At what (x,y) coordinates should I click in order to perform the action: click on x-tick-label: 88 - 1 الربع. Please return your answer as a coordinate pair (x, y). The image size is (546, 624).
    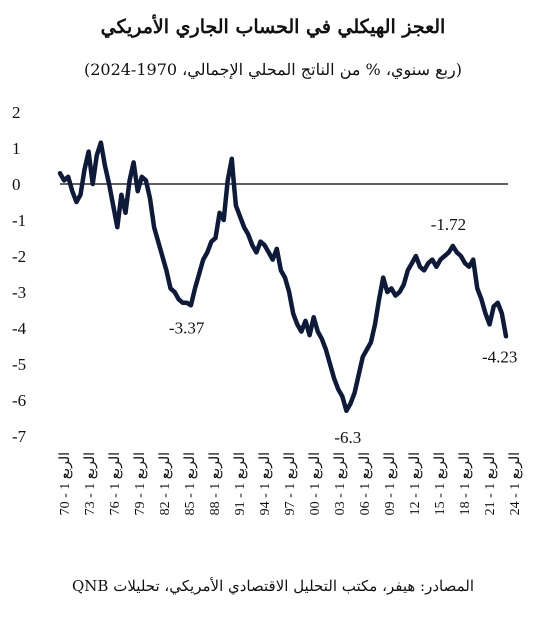
    Looking at the image, I should click on (215, 483).